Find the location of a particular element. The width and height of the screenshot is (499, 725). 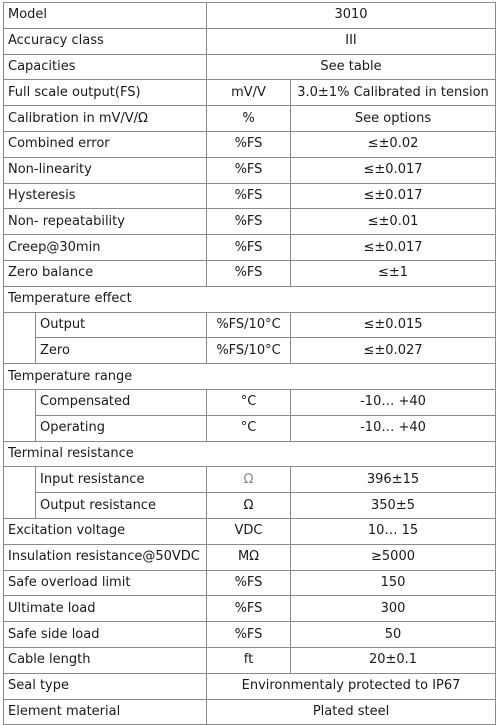

spec-subrow: Output resistance Ω 350±5 is located at coordinates (250, 505).